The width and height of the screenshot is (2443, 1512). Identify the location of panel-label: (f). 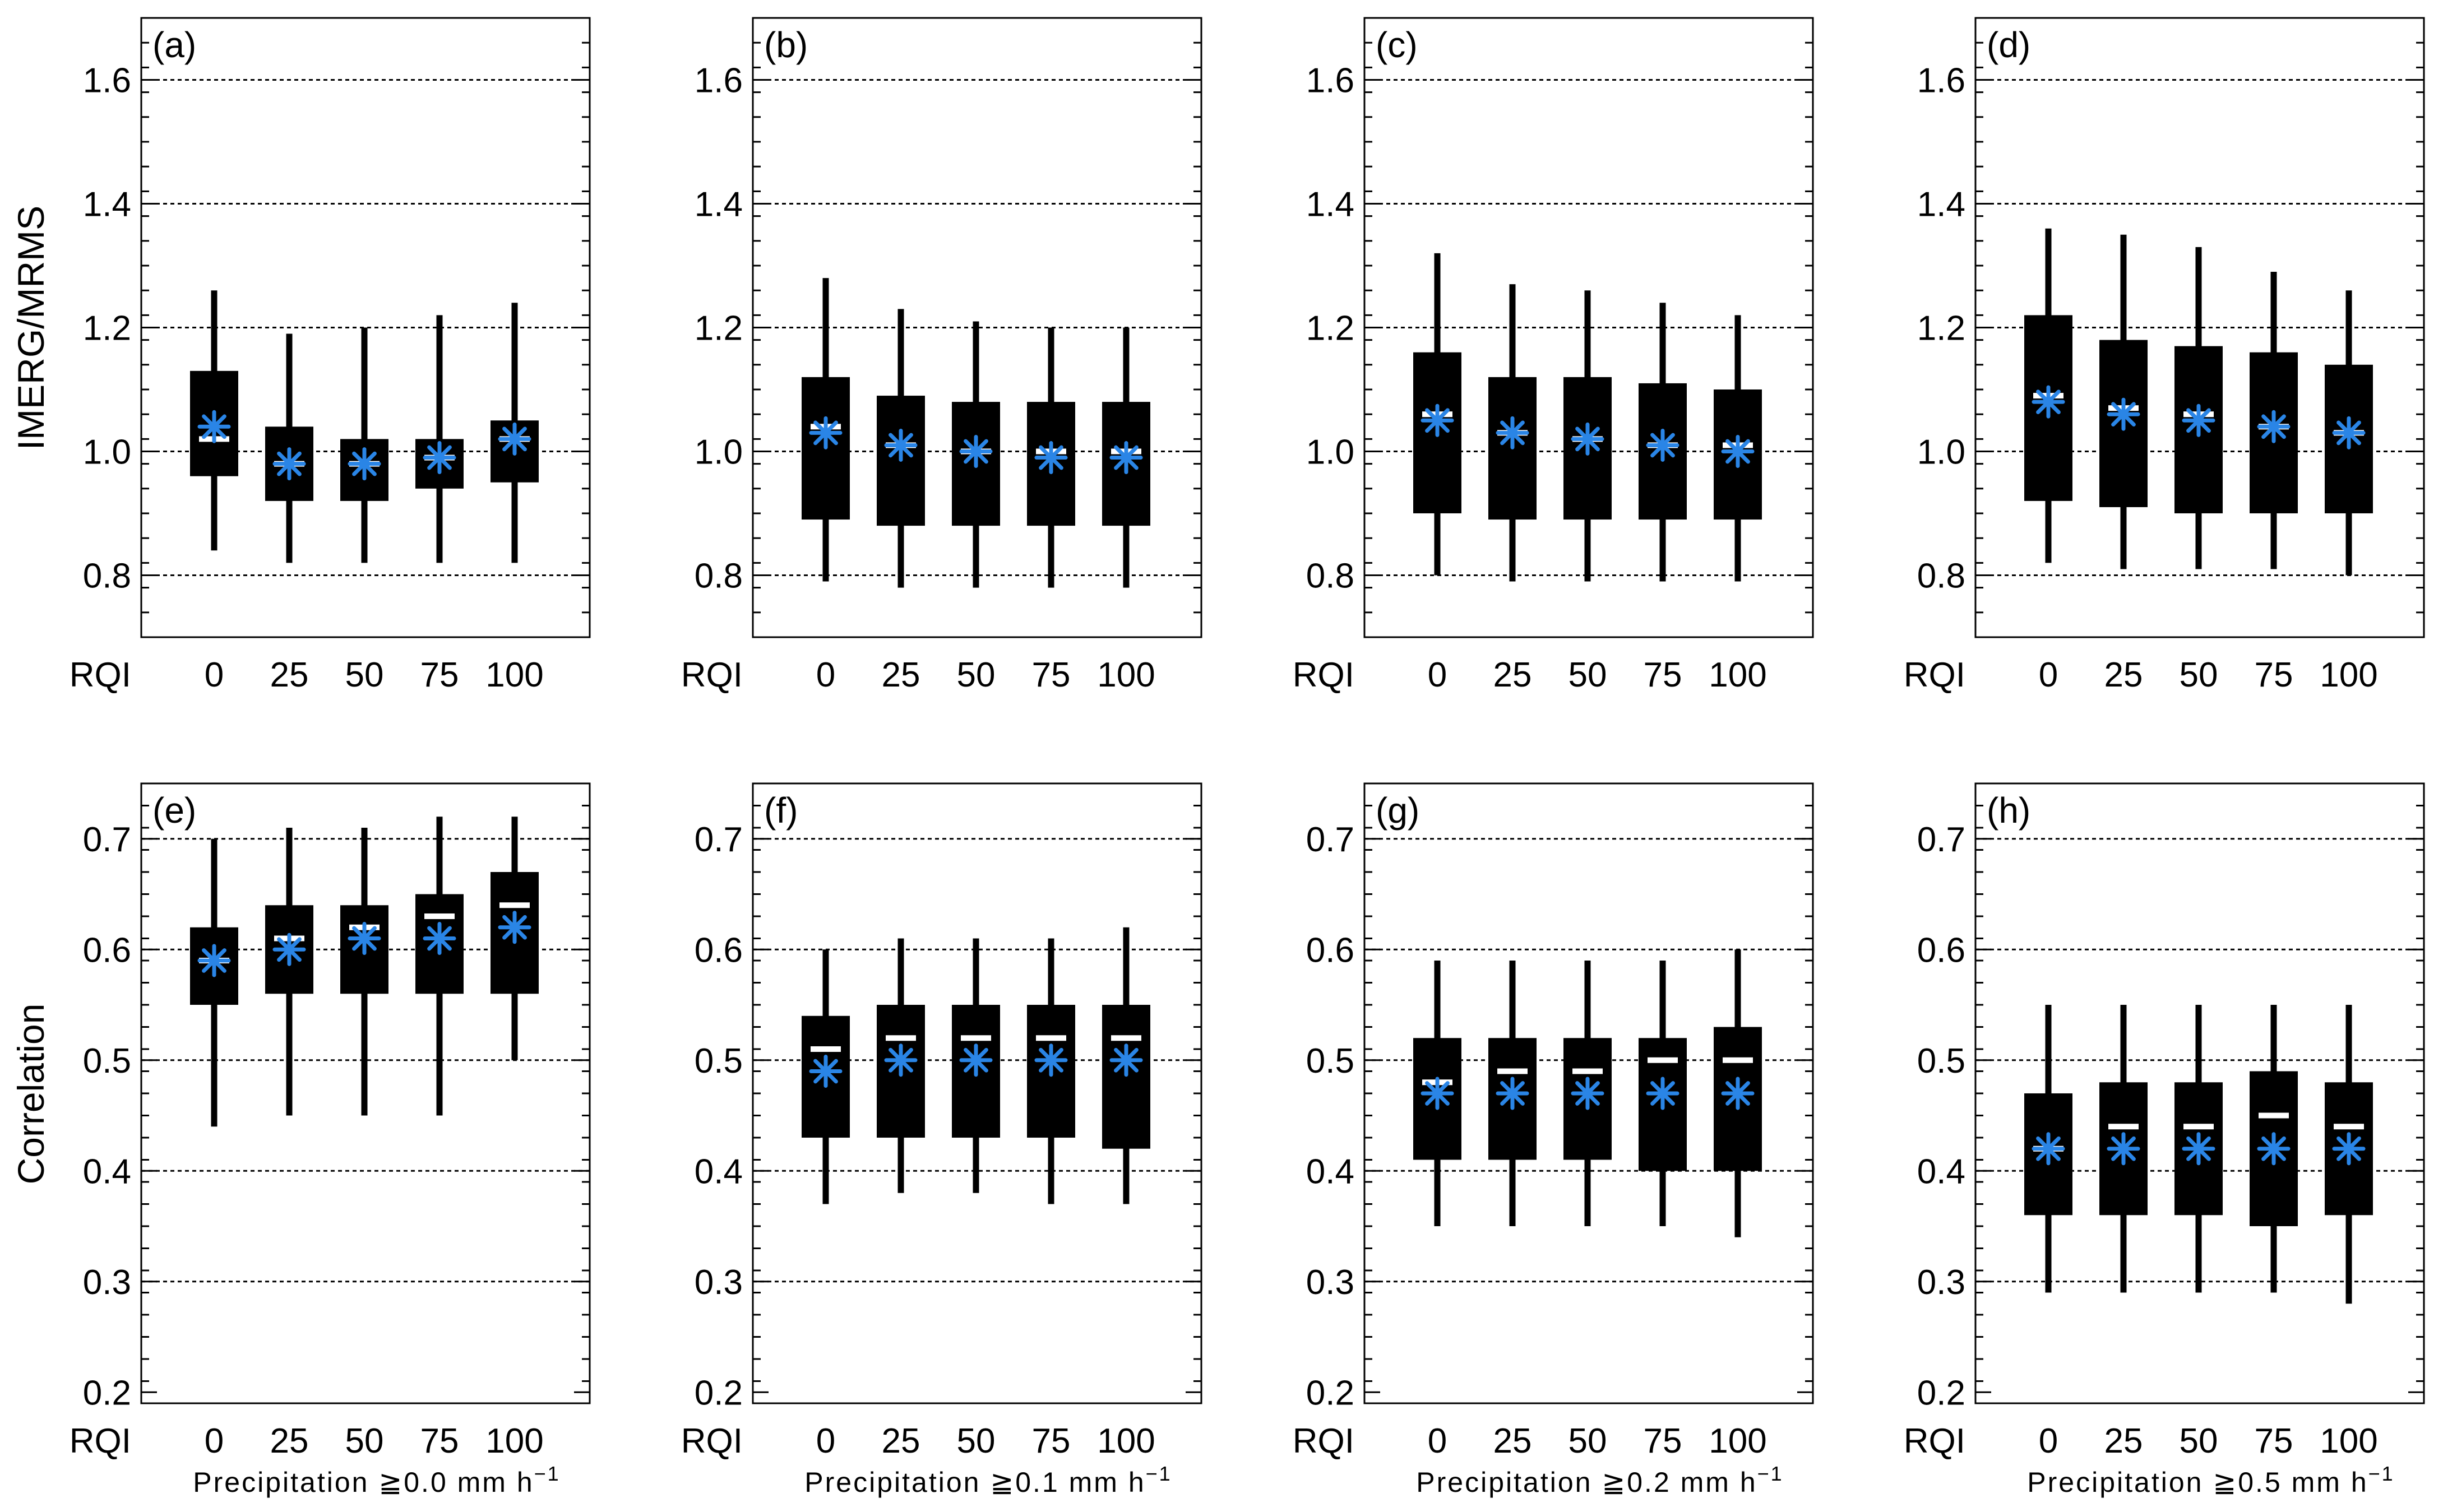
(781, 810).